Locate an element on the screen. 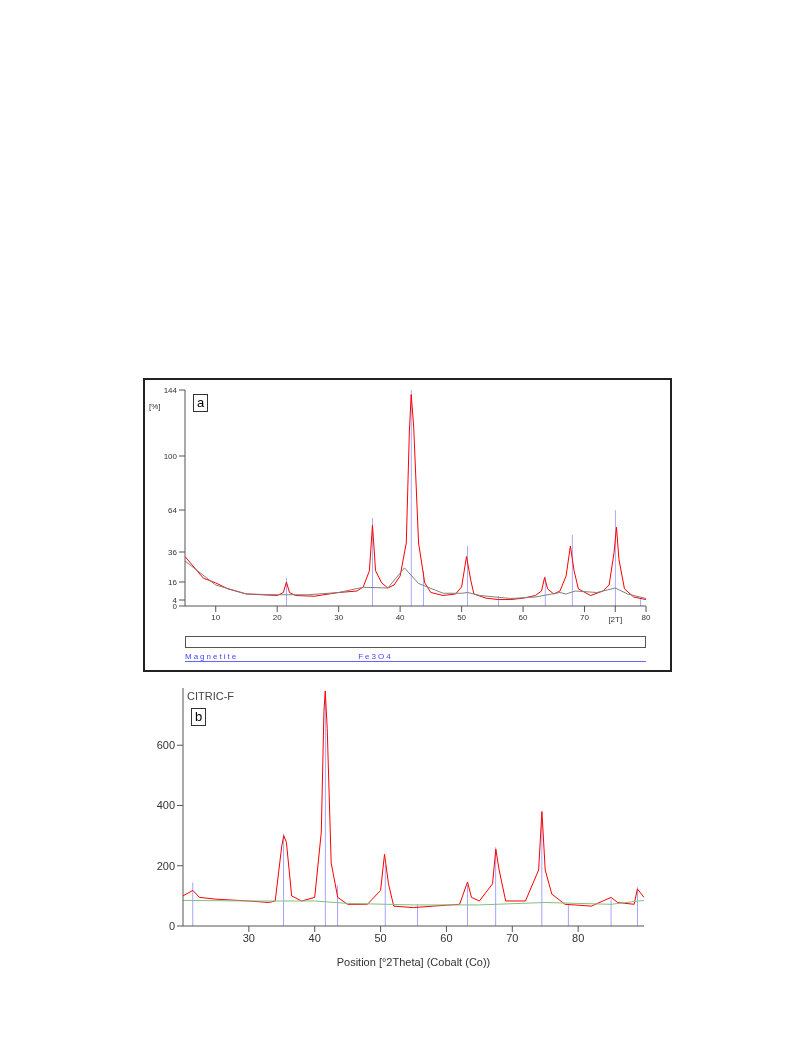 This screenshot has width=793, height=1043. y-tick-label: 16 is located at coordinates (173, 582).